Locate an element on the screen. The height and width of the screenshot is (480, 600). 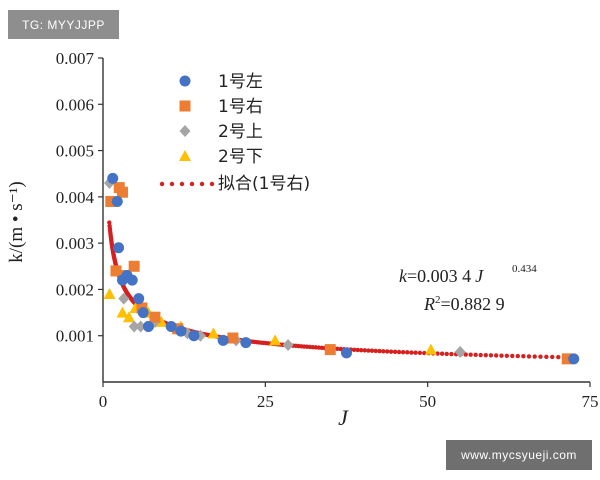
y-tick-label: 0.004 is located at coordinates (75, 197).